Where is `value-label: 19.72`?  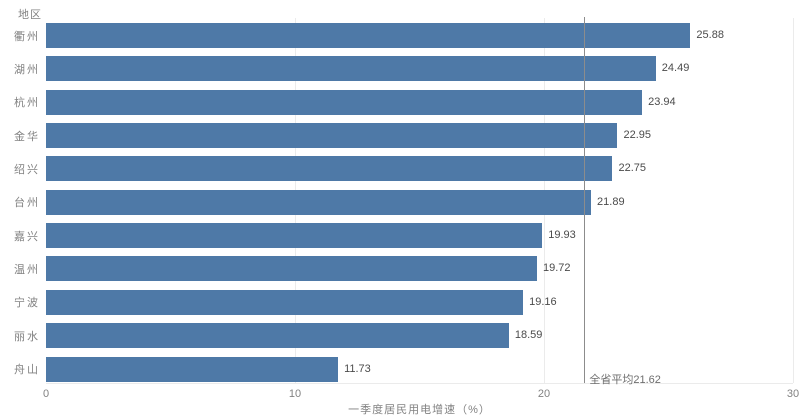
value-label: 19.72 is located at coordinates (557, 268).